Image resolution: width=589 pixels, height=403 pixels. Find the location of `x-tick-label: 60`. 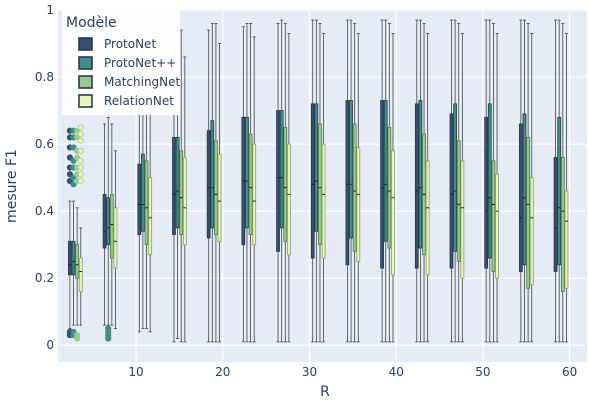

x-tick-label: 60 is located at coordinates (569, 372).